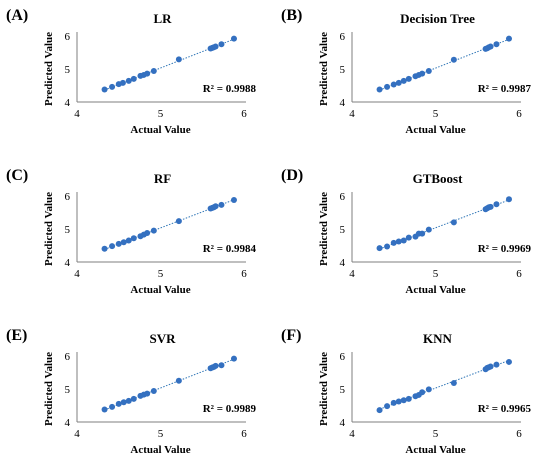 The width and height of the screenshot is (550, 469). Describe the element at coordinates (16, 335) in the screenshot. I see `panel-label: (E)` at that location.